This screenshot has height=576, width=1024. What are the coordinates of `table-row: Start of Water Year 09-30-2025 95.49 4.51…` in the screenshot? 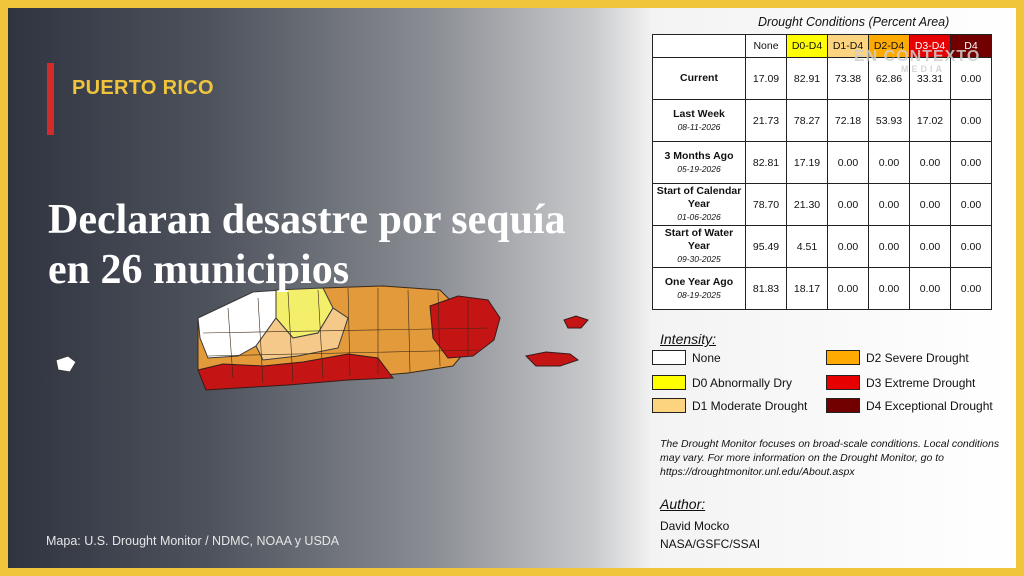 It's located at (822, 246).